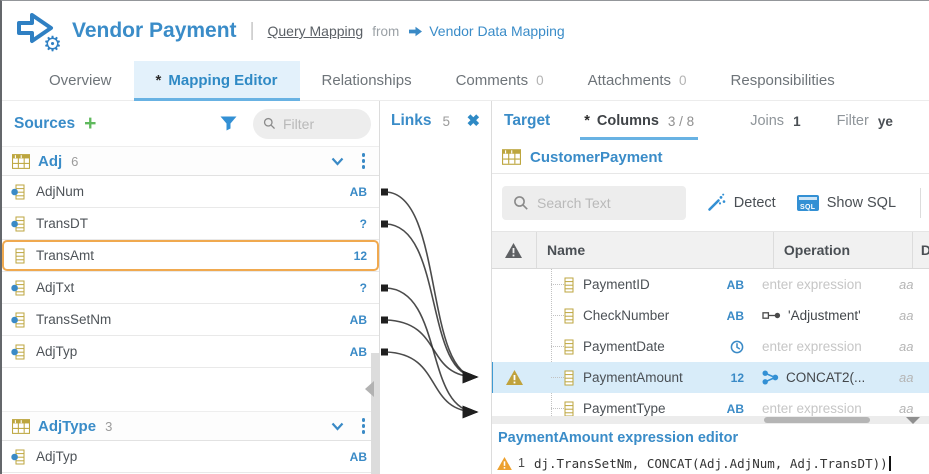 The image size is (929, 474). Describe the element at coordinates (57, 456) in the screenshot. I see `source-column-name: AdjTyp` at that location.